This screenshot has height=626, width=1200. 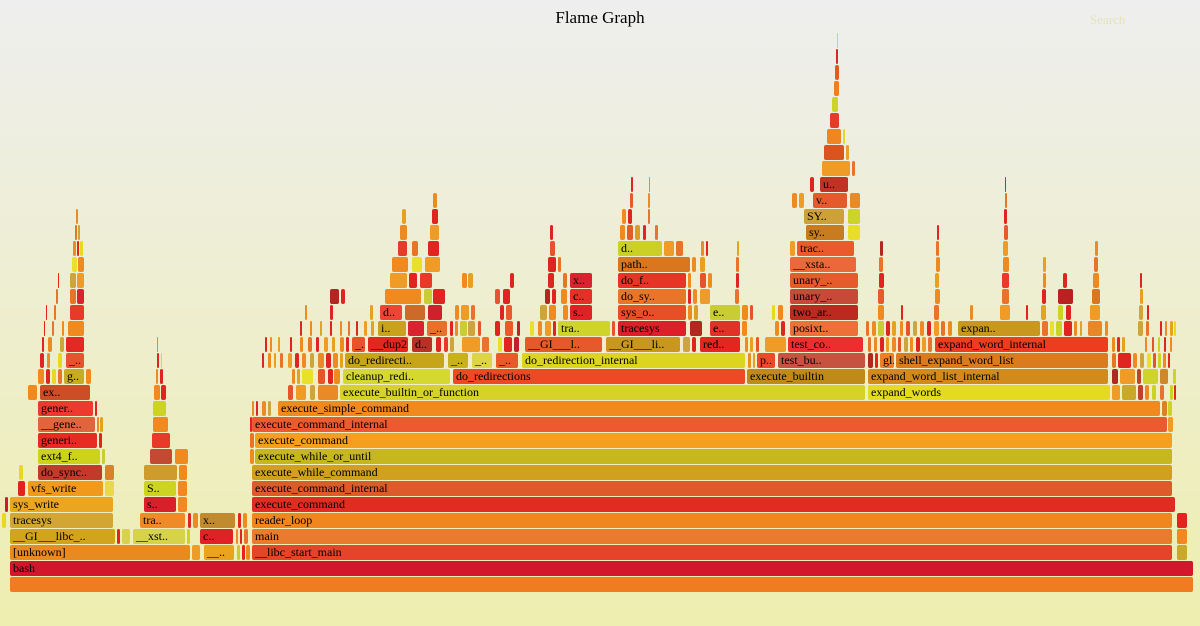 What do you see at coordinates (581, 296) in the screenshot?
I see `frame-c: c..` at bounding box center [581, 296].